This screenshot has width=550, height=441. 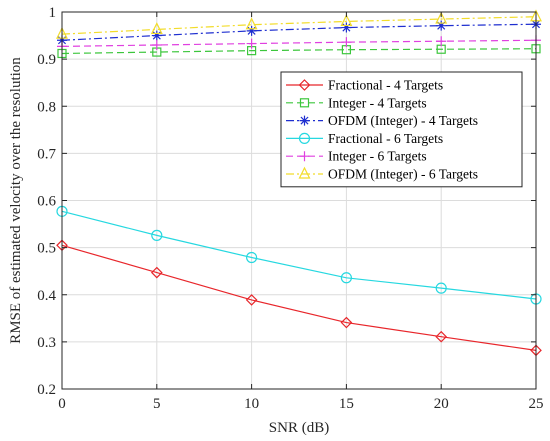 What do you see at coordinates (377, 102) in the screenshot?
I see `legend-label: Integer - 4 Targets` at bounding box center [377, 102].